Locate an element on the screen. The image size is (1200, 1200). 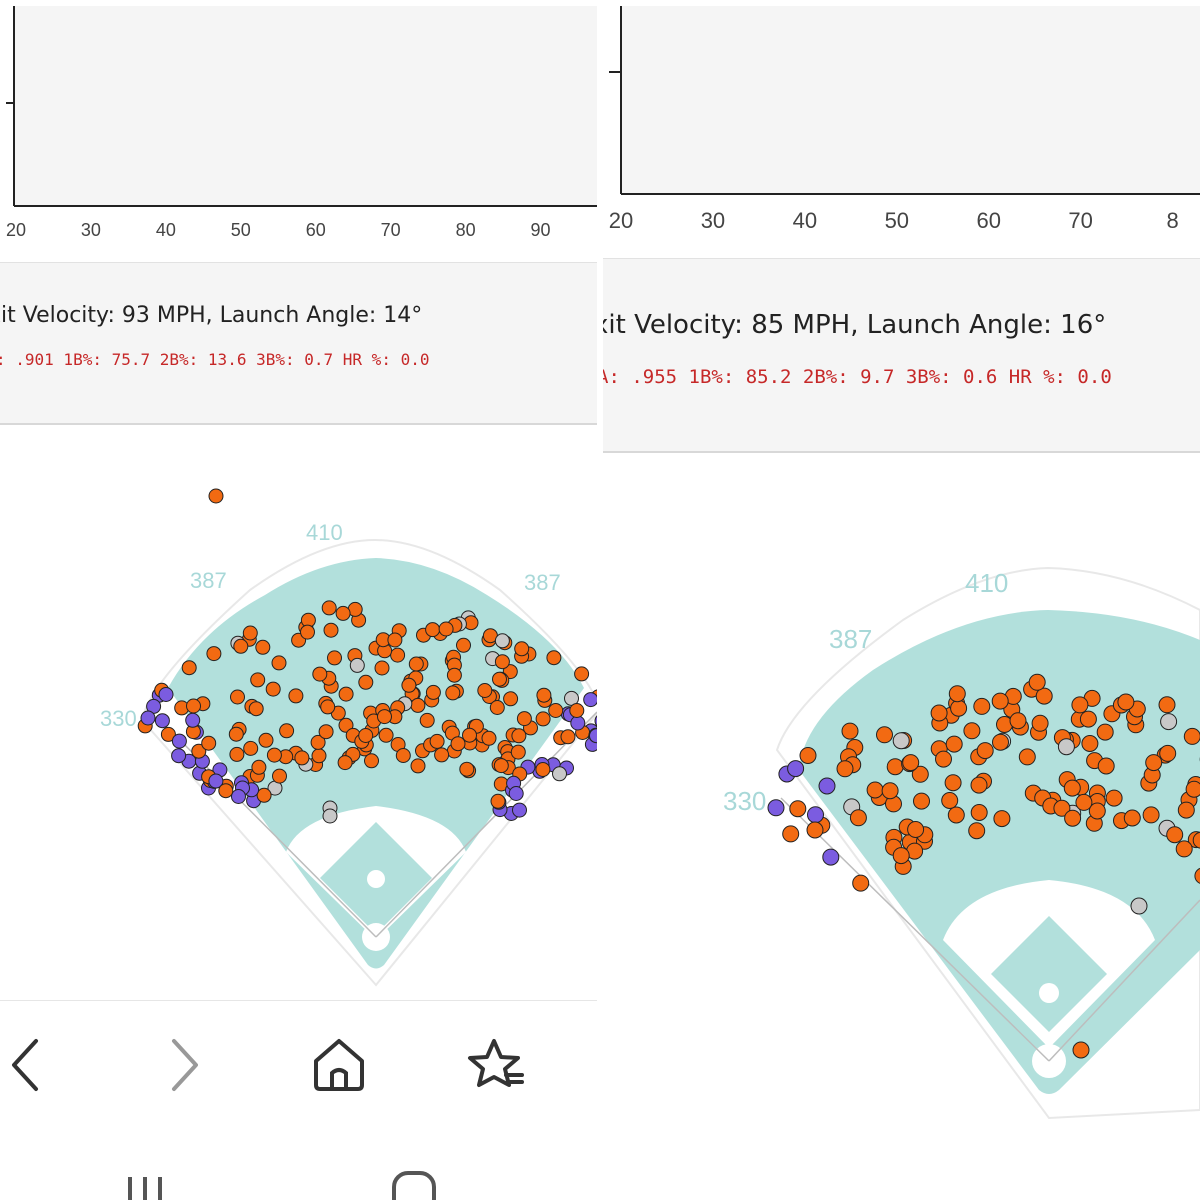
exit-velocity-text: xit Velocity: 85 MPH, Launch Angle: 16° is located at coordinates (855, 325).